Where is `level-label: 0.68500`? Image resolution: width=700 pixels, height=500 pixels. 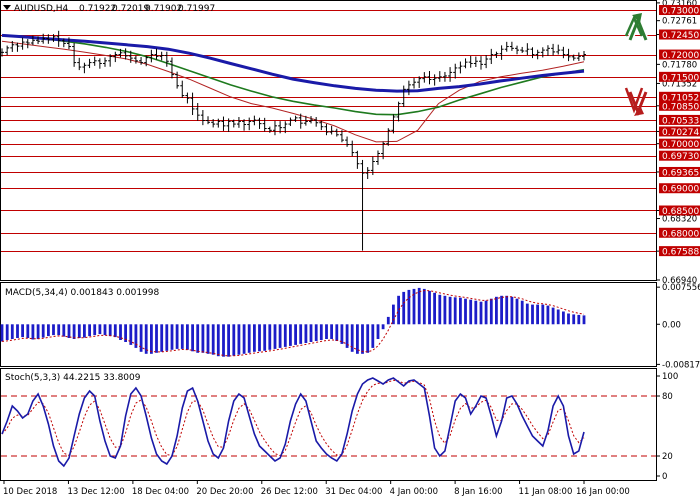
level-label: 0.68500 is located at coordinates (680, 212).